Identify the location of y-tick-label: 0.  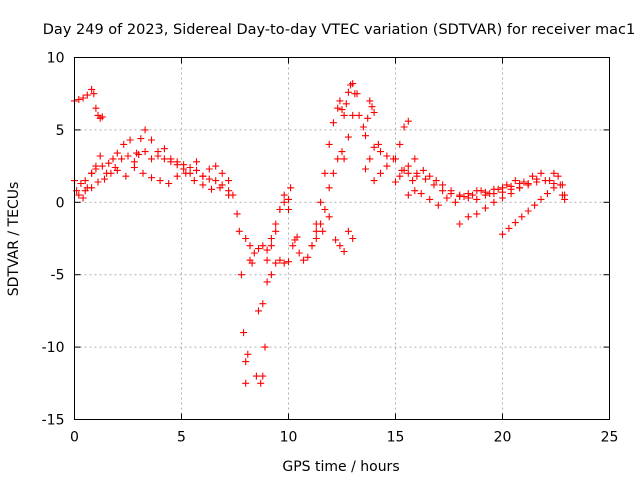
(60, 203).